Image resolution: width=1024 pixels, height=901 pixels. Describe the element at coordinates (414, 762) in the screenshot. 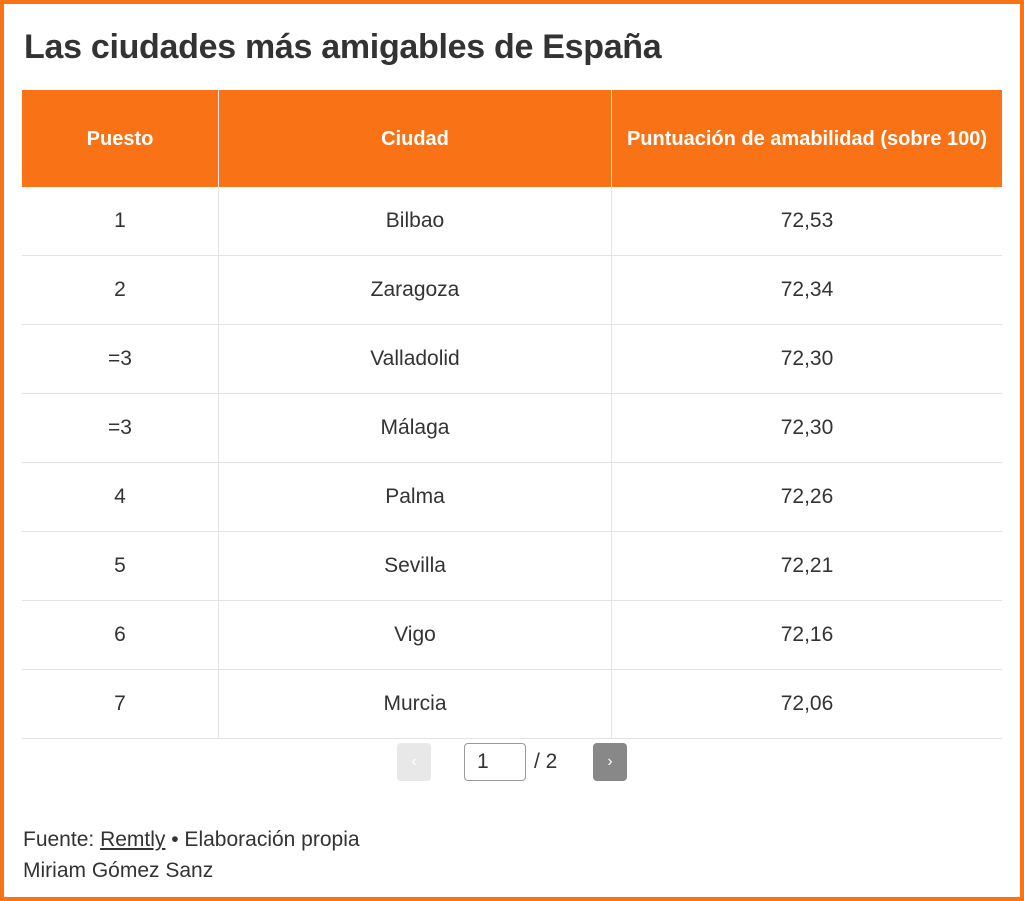

I see `prev-page-button: ‹` at that location.